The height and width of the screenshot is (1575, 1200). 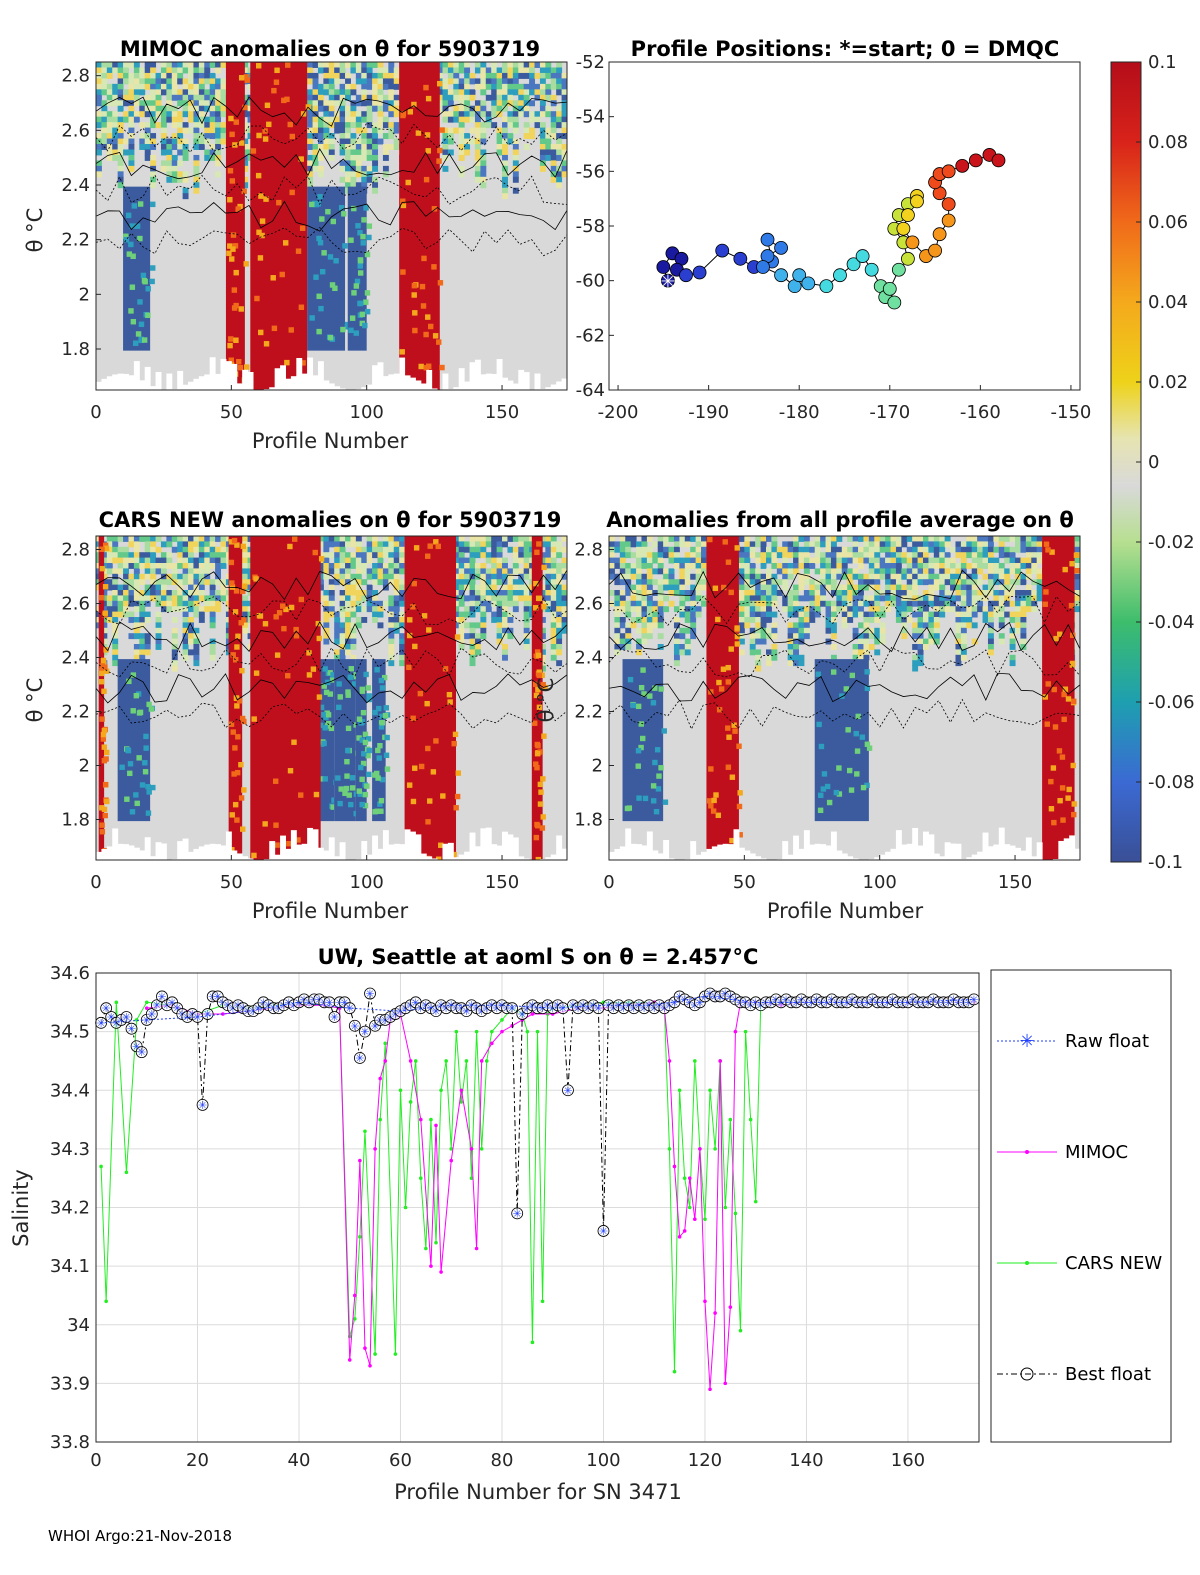 What do you see at coordinates (331, 698) in the screenshot?
I see `heatmap-body` at bounding box center [331, 698].